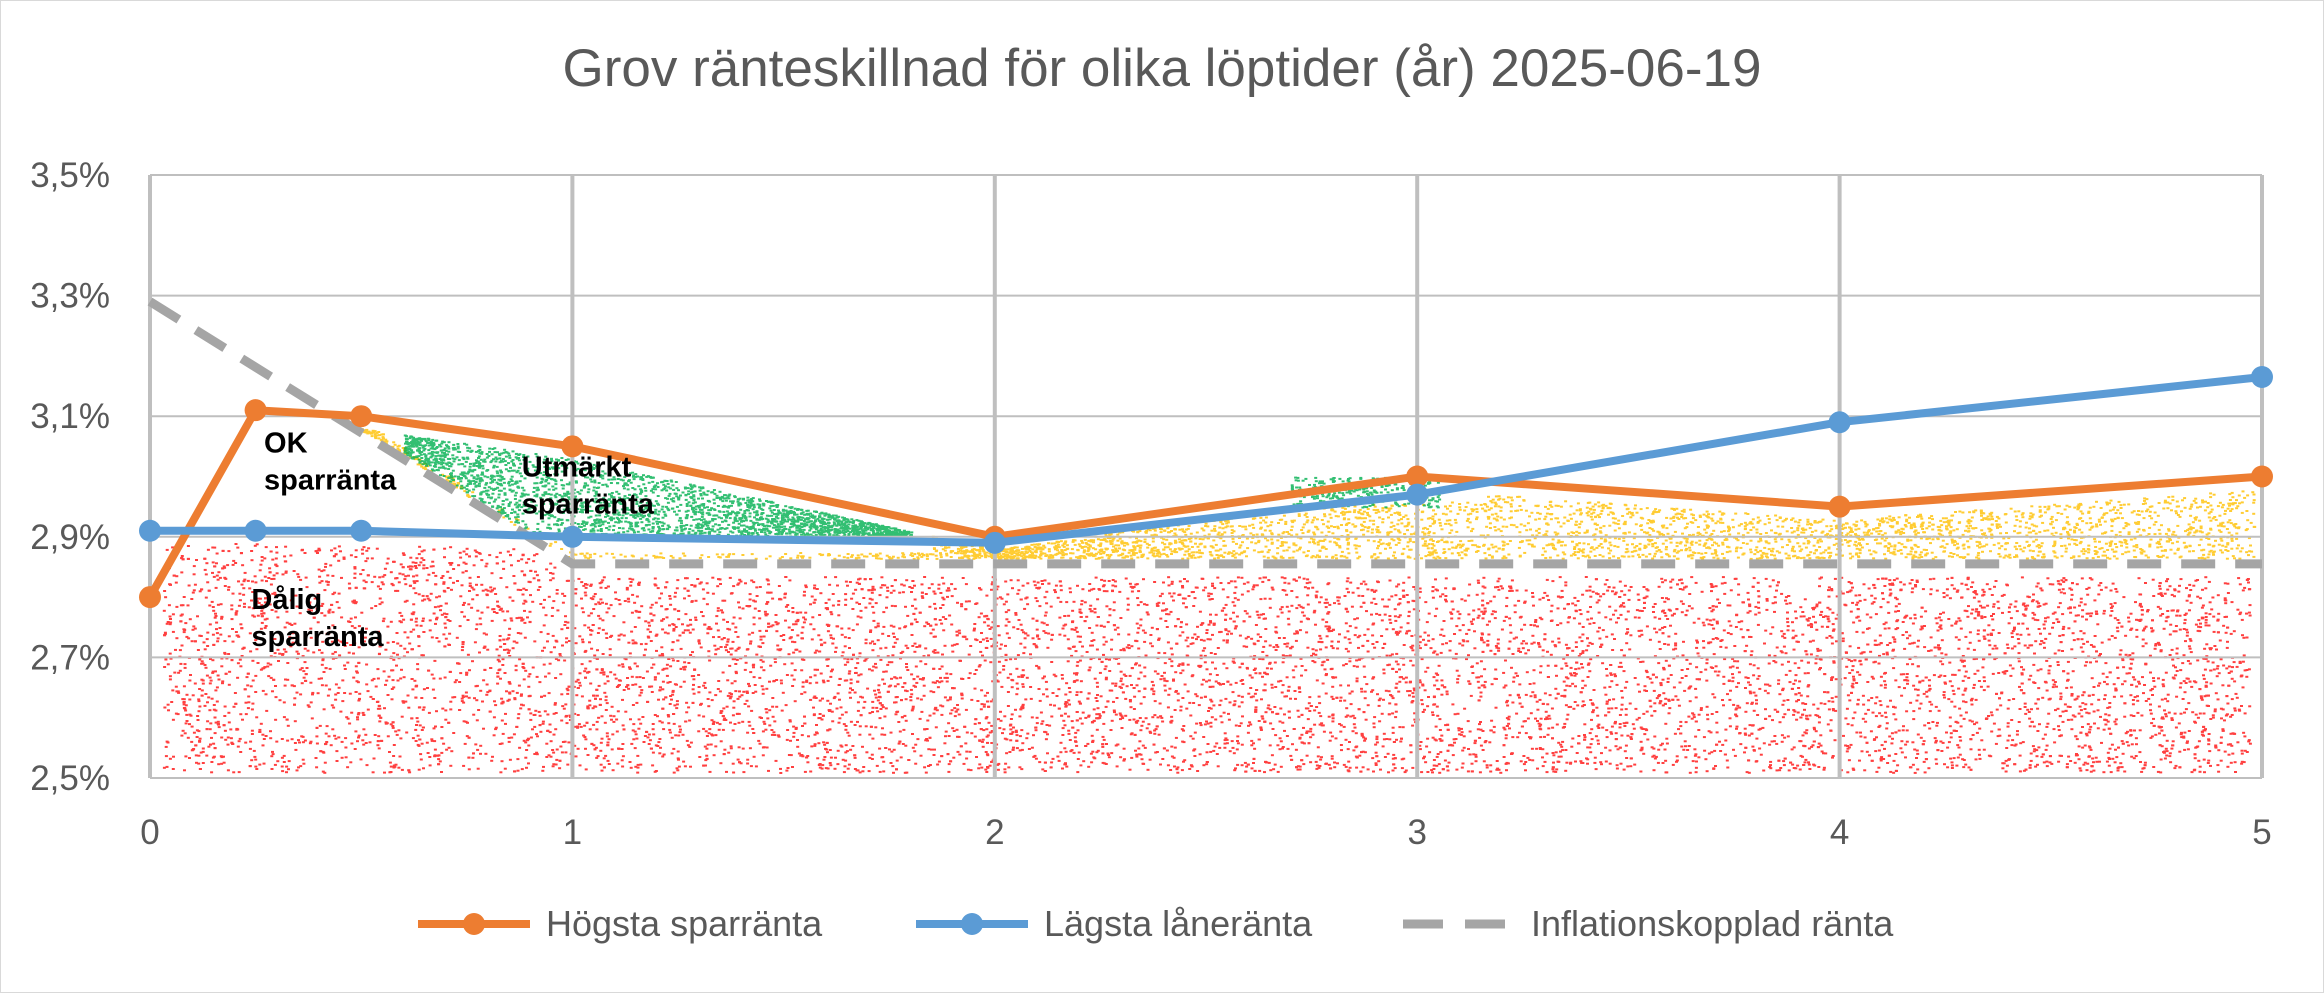  I want to click on y-tick-label: 3,5%, so click(70, 175).